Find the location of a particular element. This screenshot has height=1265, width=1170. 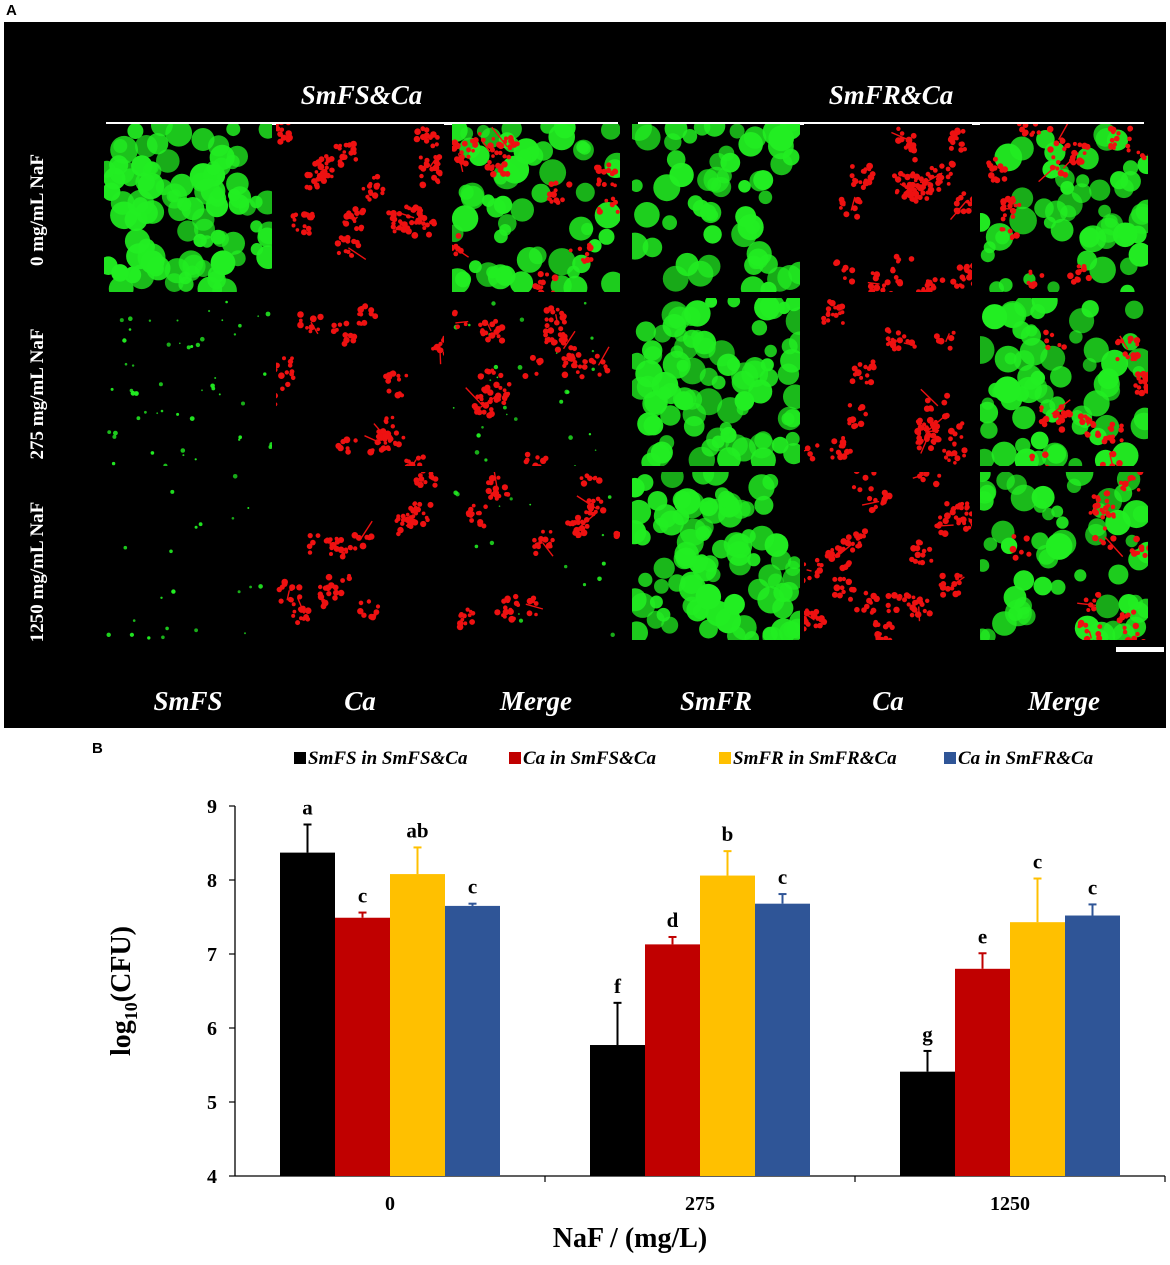

col-label-smfs: SmFS is located at coordinates (188, 701).